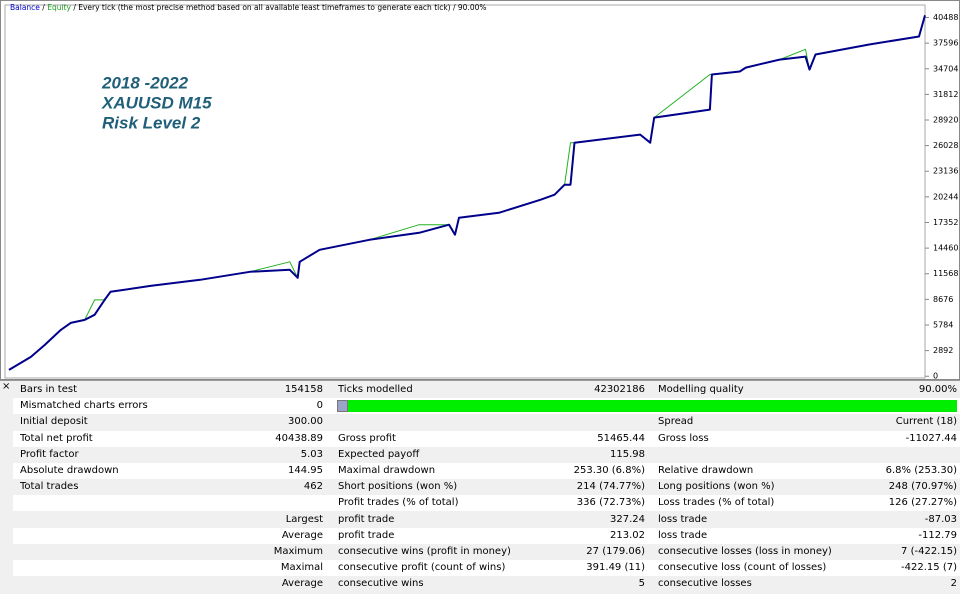 The width and height of the screenshot is (960, 594). Describe the element at coordinates (305, 470) in the screenshot. I see `report-value: 144.95` at that location.